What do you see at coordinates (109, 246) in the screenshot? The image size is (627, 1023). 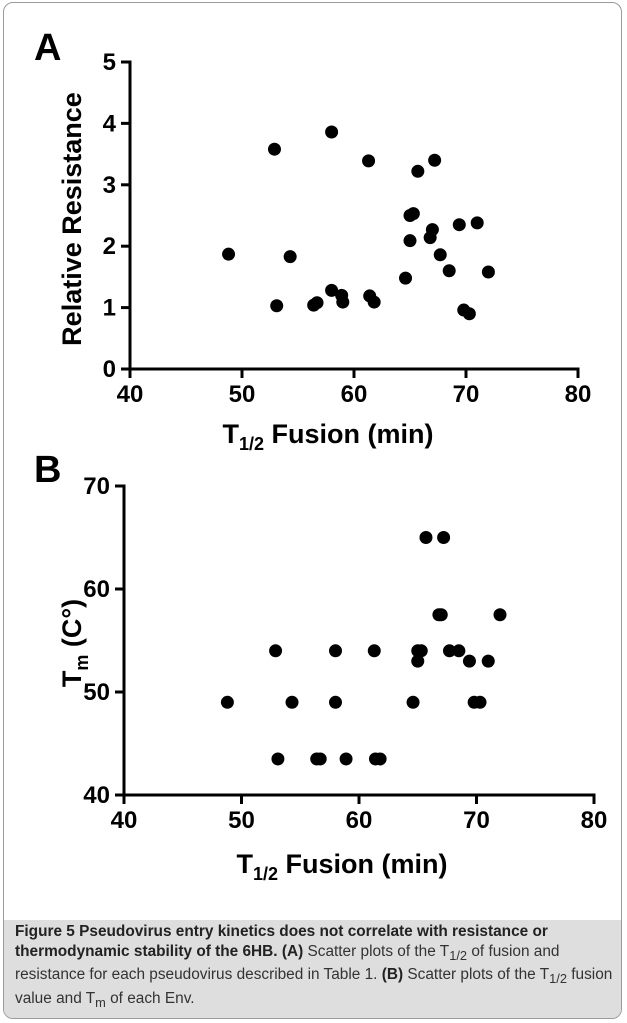 I see `panel-a-y-tick-label: 2` at bounding box center [109, 246].